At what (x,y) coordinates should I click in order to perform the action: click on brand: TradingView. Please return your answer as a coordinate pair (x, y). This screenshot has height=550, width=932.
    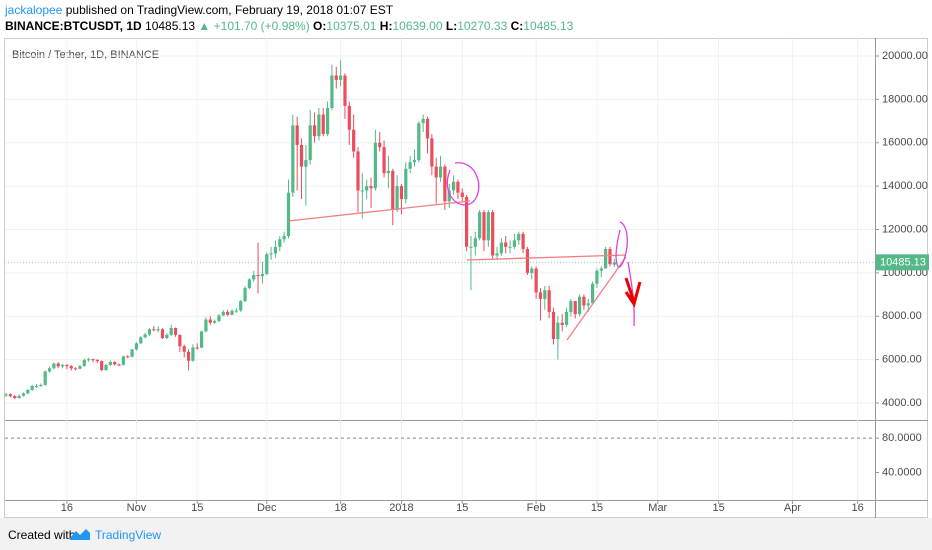
    Looking at the image, I should click on (128, 535).